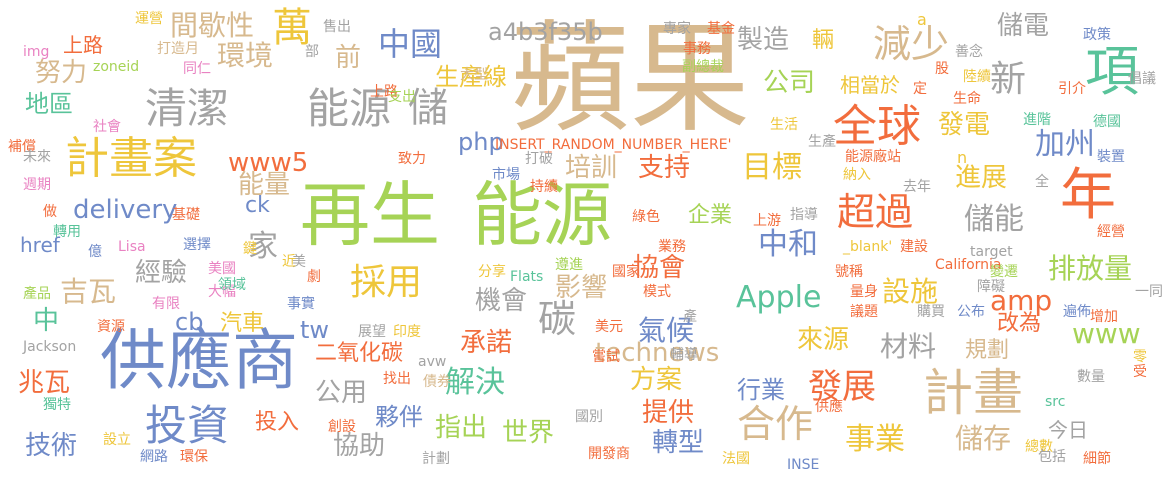  What do you see at coordinates (545, 32) in the screenshot?
I see `cloud-word: a4b3f35b` at bounding box center [545, 32].